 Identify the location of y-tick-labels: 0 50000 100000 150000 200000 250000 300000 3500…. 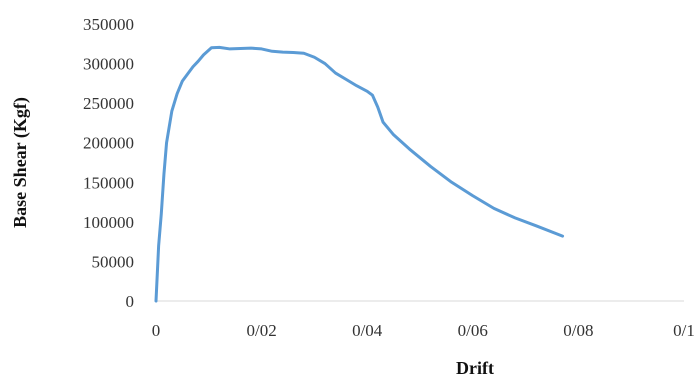
(108, 163).